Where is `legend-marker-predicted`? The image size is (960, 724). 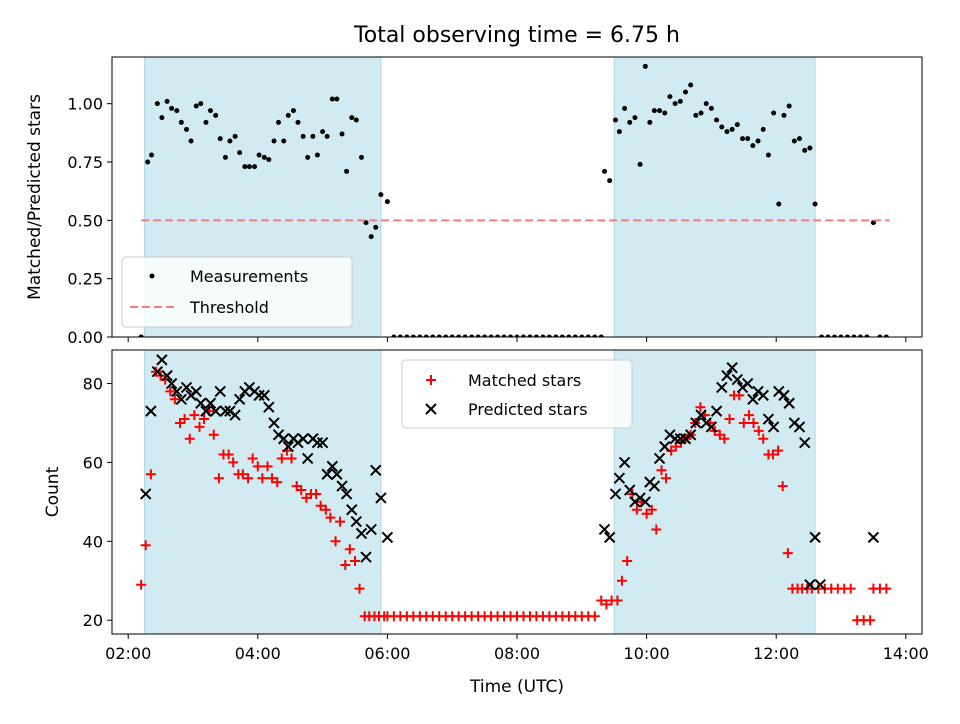
legend-marker-predicted is located at coordinates (431, 409).